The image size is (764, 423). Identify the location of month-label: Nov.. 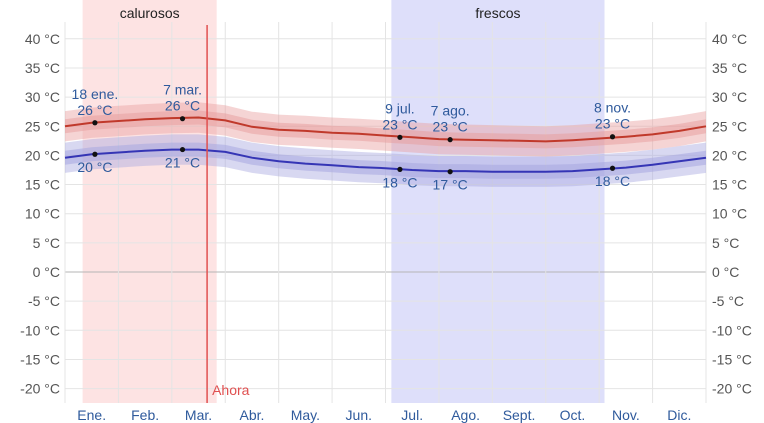
(626, 415).